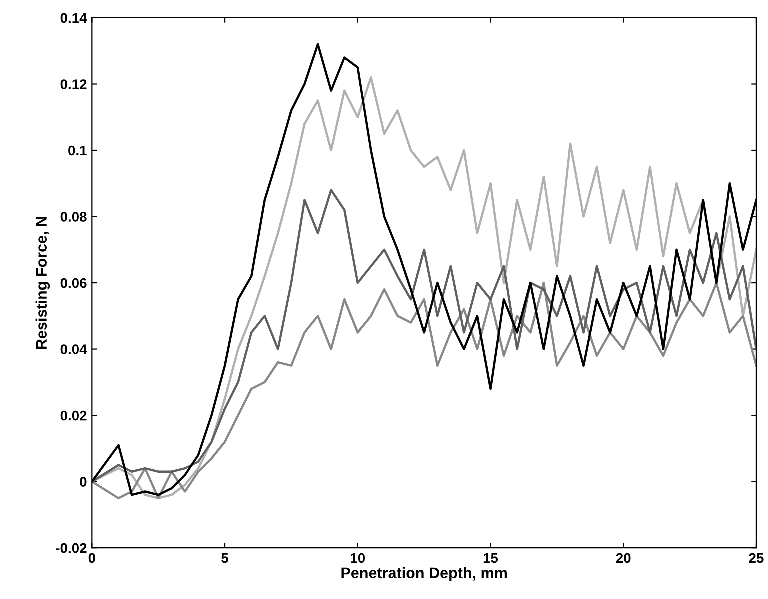 This screenshot has width=768, height=599. Describe the element at coordinates (74, 18) in the screenshot. I see `y-tick-label: 0.14` at that location.